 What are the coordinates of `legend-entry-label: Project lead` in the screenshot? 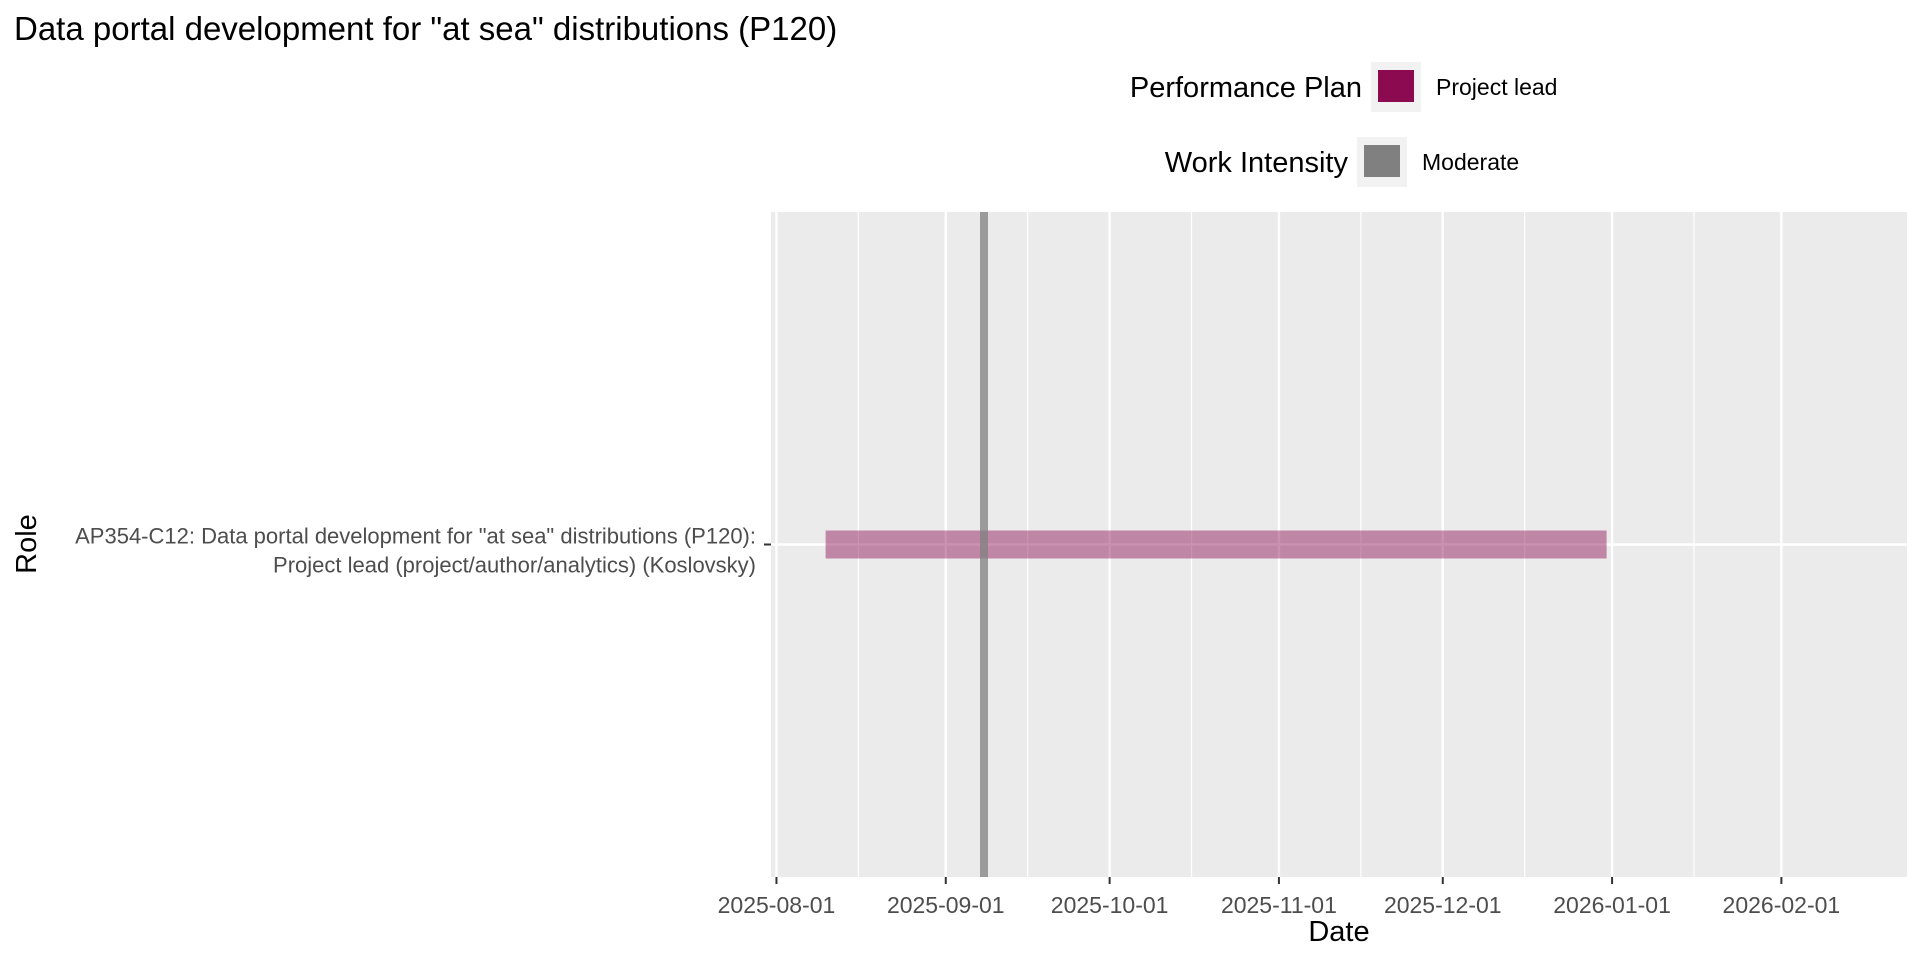 It's located at (1496, 87).